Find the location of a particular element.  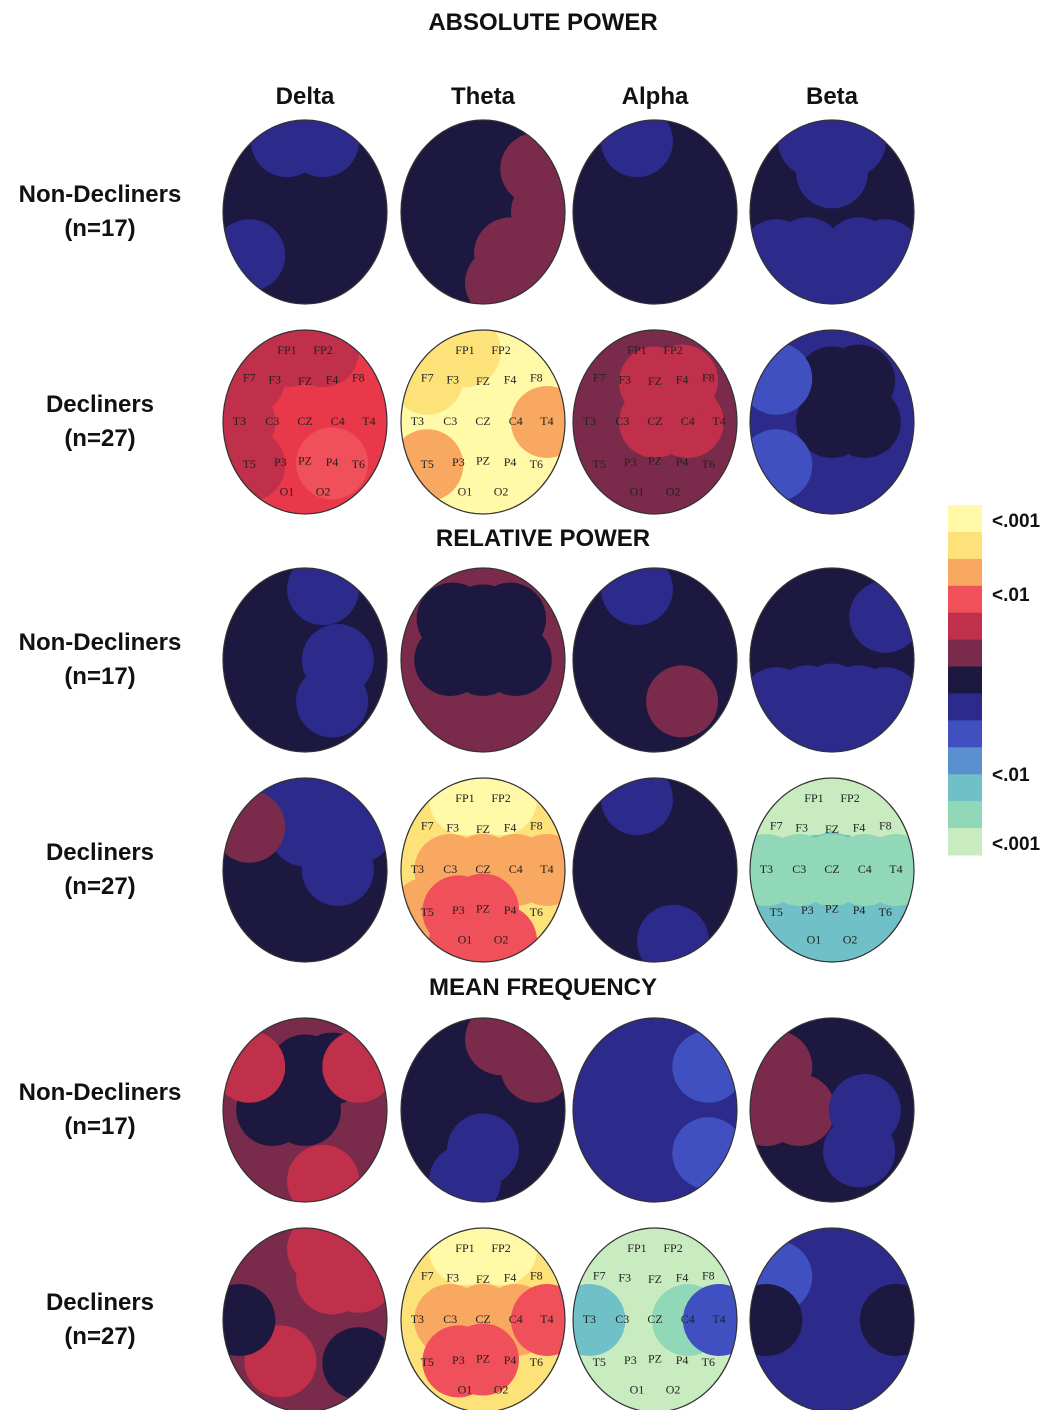

colorbar-label: <.001 is located at coordinates (1016, 844).